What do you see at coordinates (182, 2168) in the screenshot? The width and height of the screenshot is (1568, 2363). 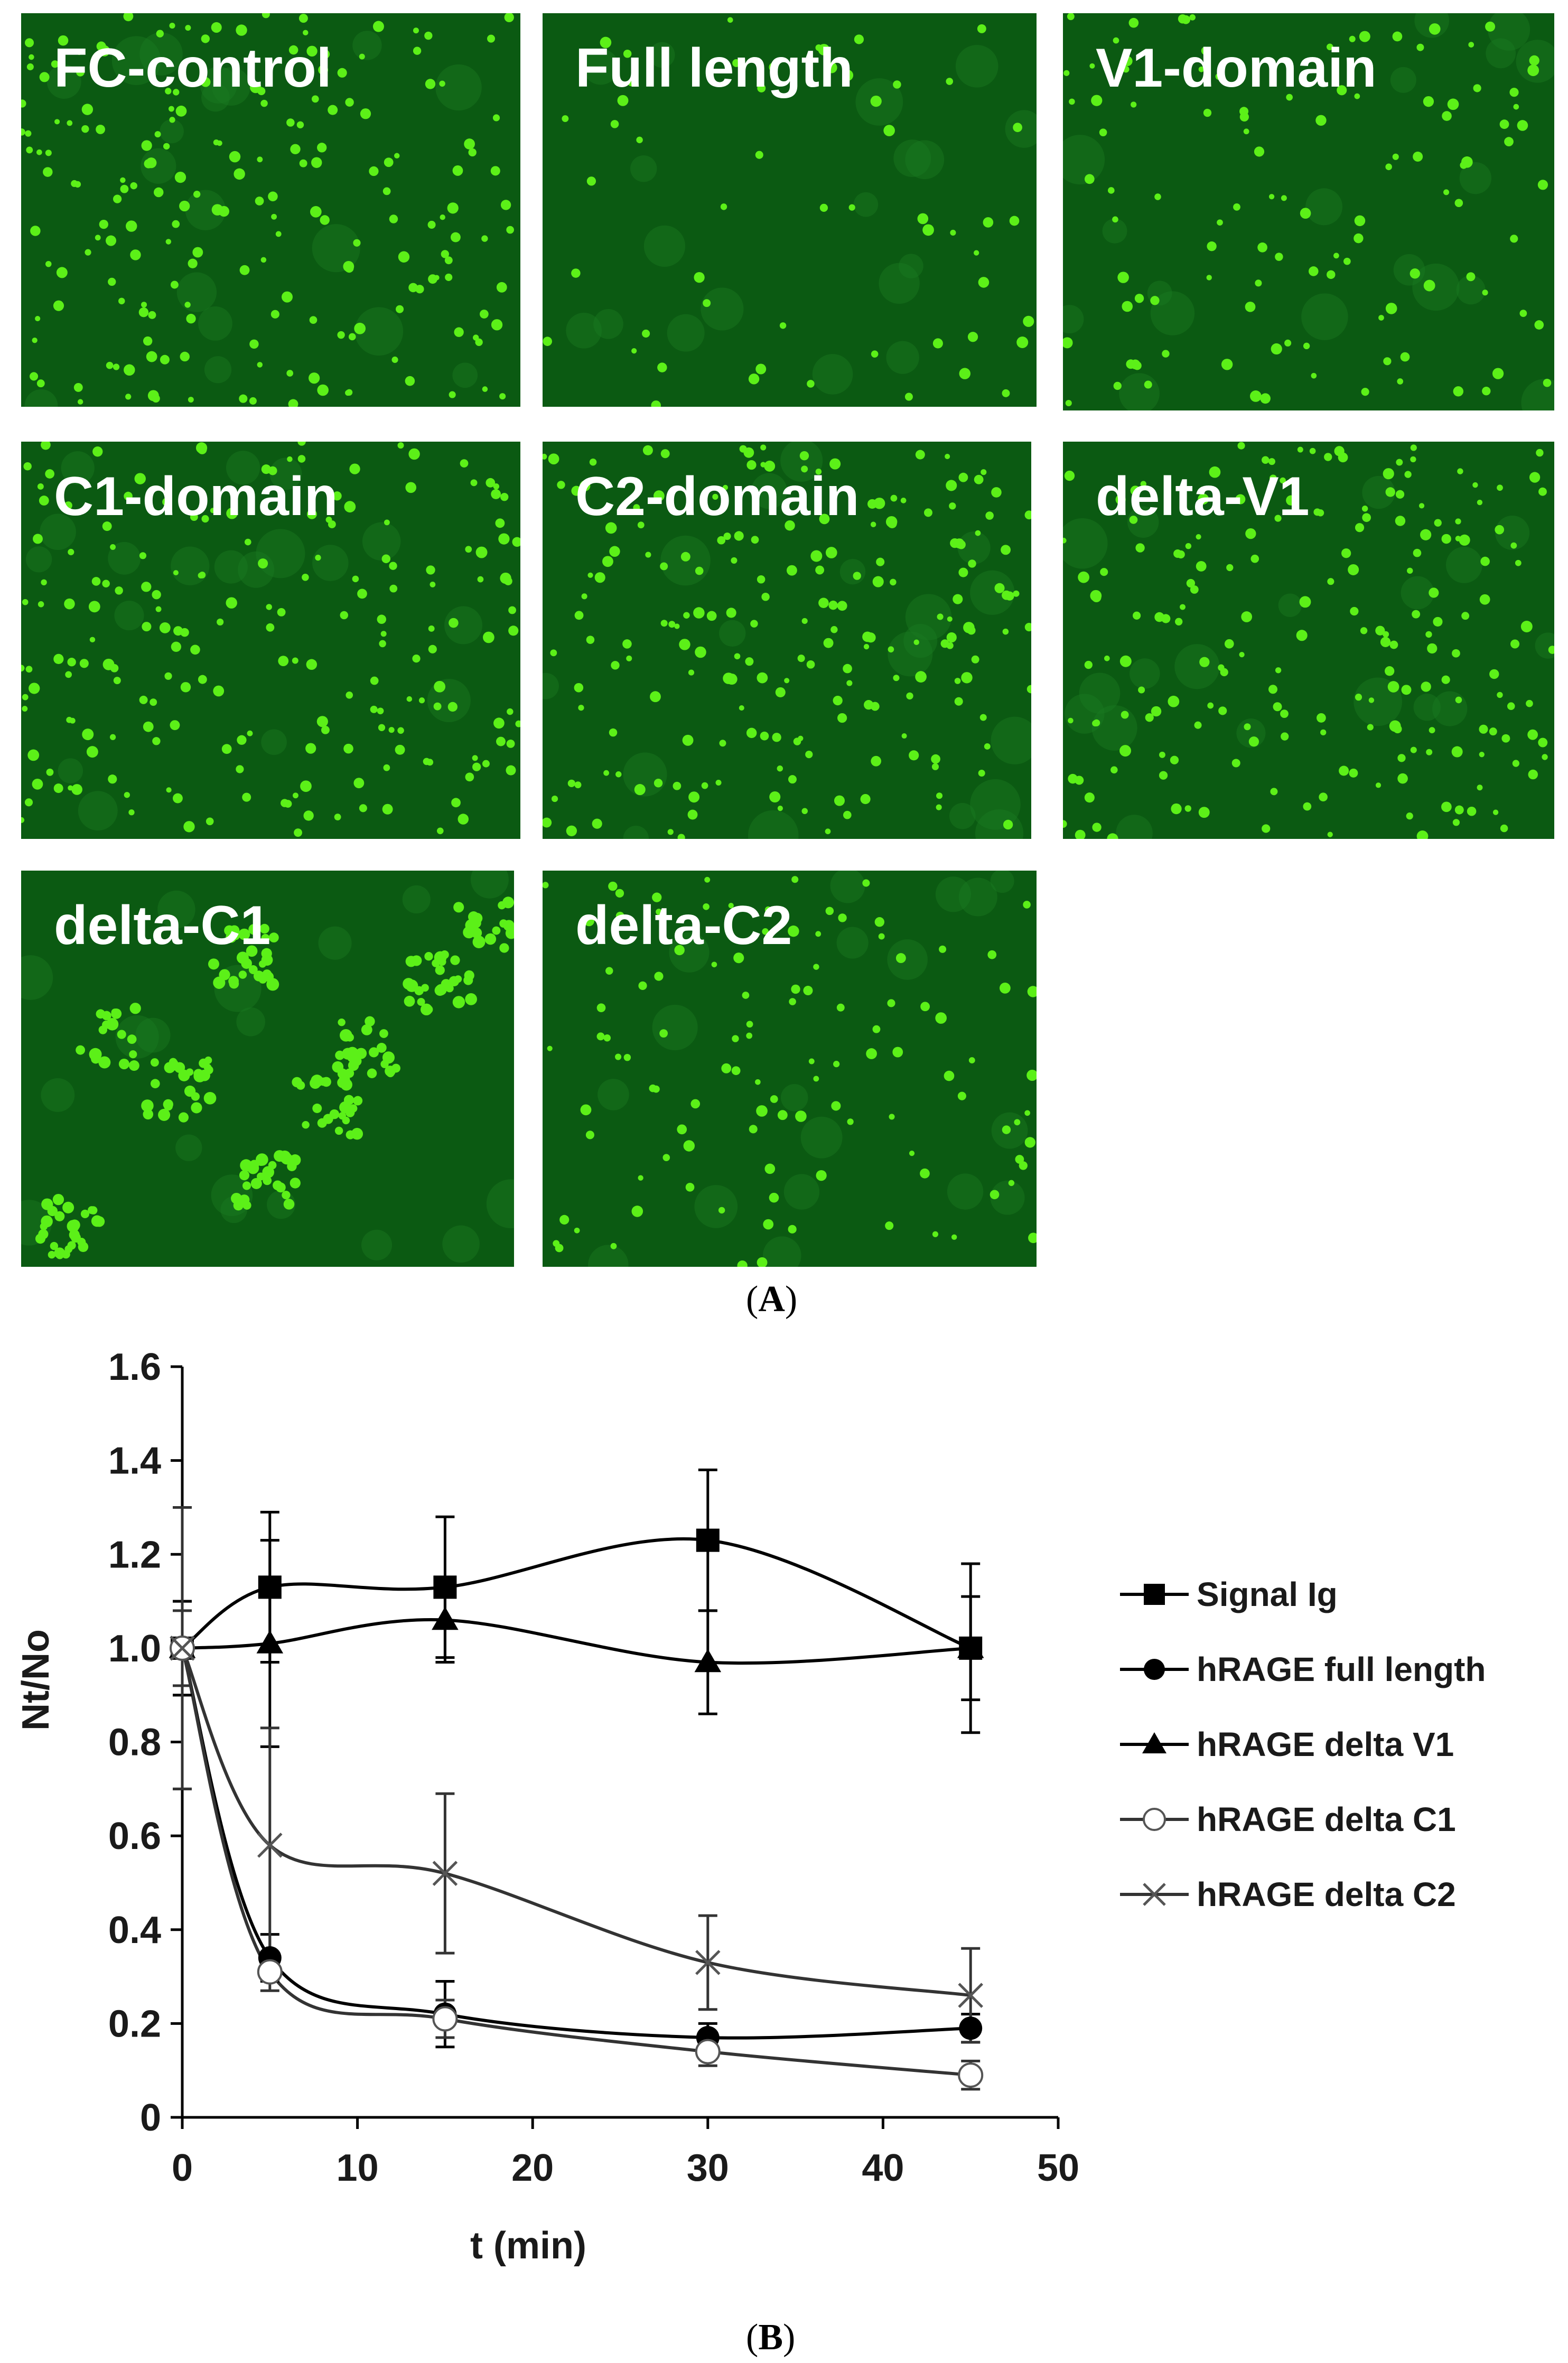 I see `x-tick-label: 0` at bounding box center [182, 2168].